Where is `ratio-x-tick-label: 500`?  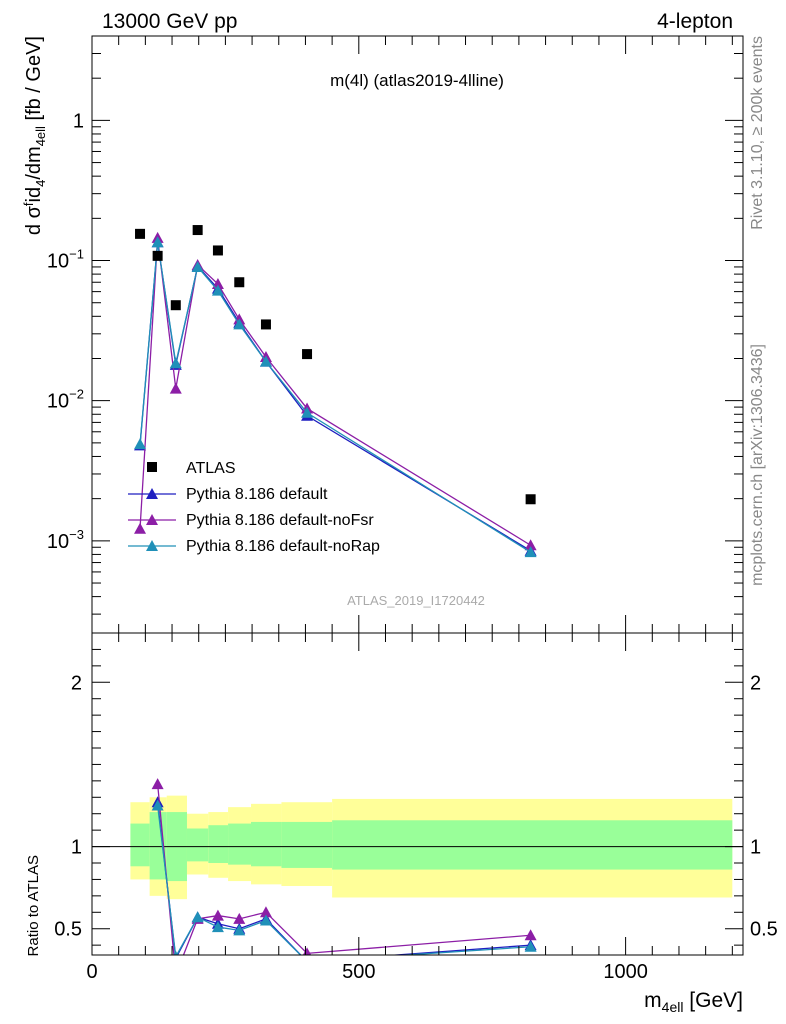
ratio-x-tick-label: 500 is located at coordinates (358, 972).